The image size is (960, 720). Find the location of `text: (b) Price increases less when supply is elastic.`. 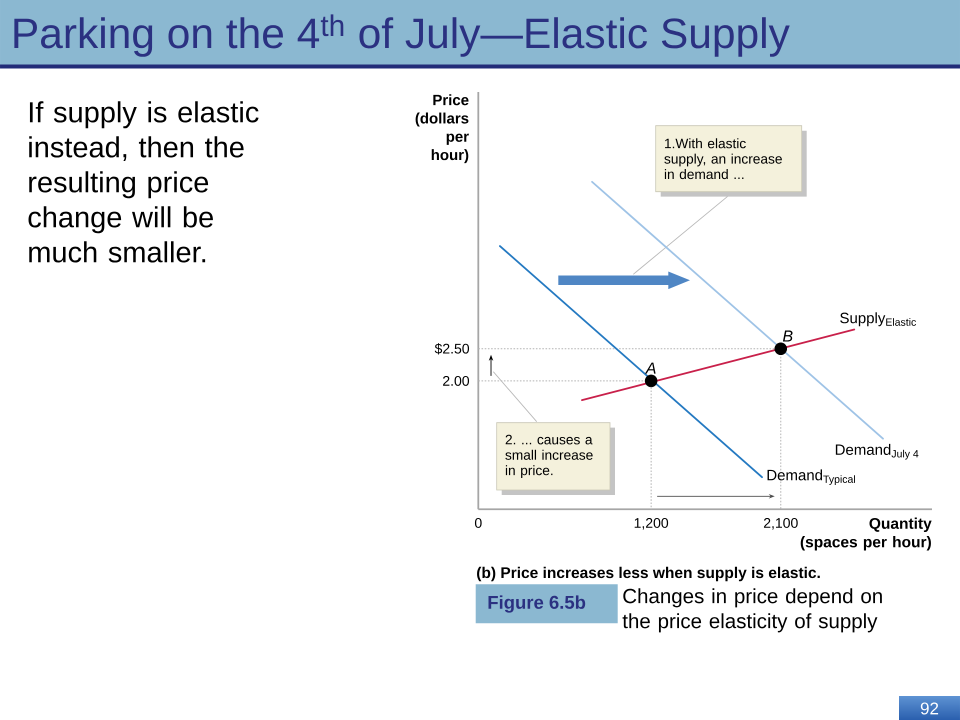

text: (b) Price increases less when supply is elastic. is located at coordinates (648, 574).